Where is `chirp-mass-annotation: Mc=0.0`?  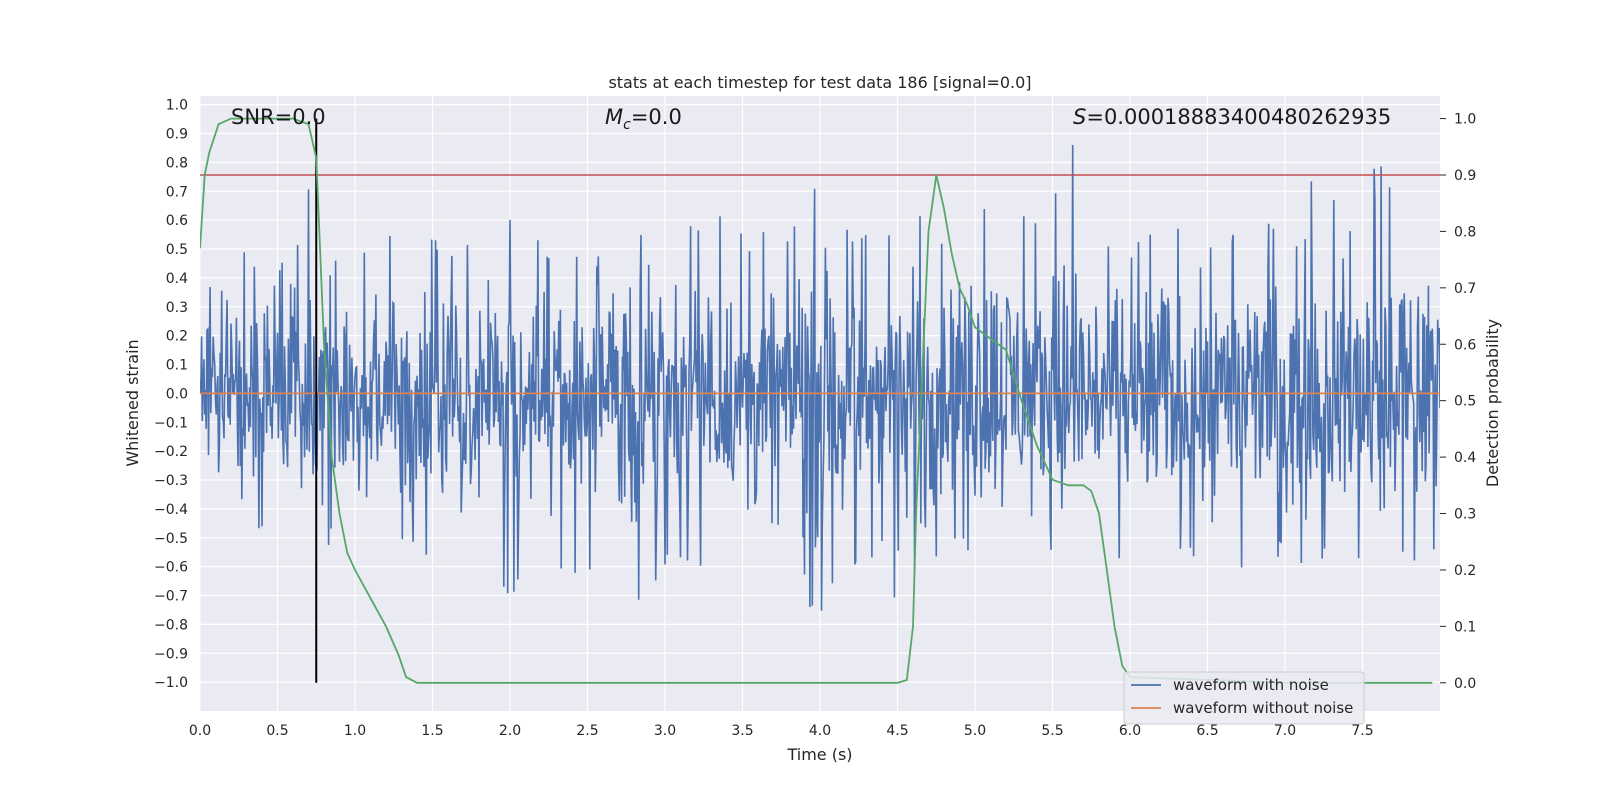
chirp-mass-annotation: Mc=0.0 is located at coordinates (643, 119).